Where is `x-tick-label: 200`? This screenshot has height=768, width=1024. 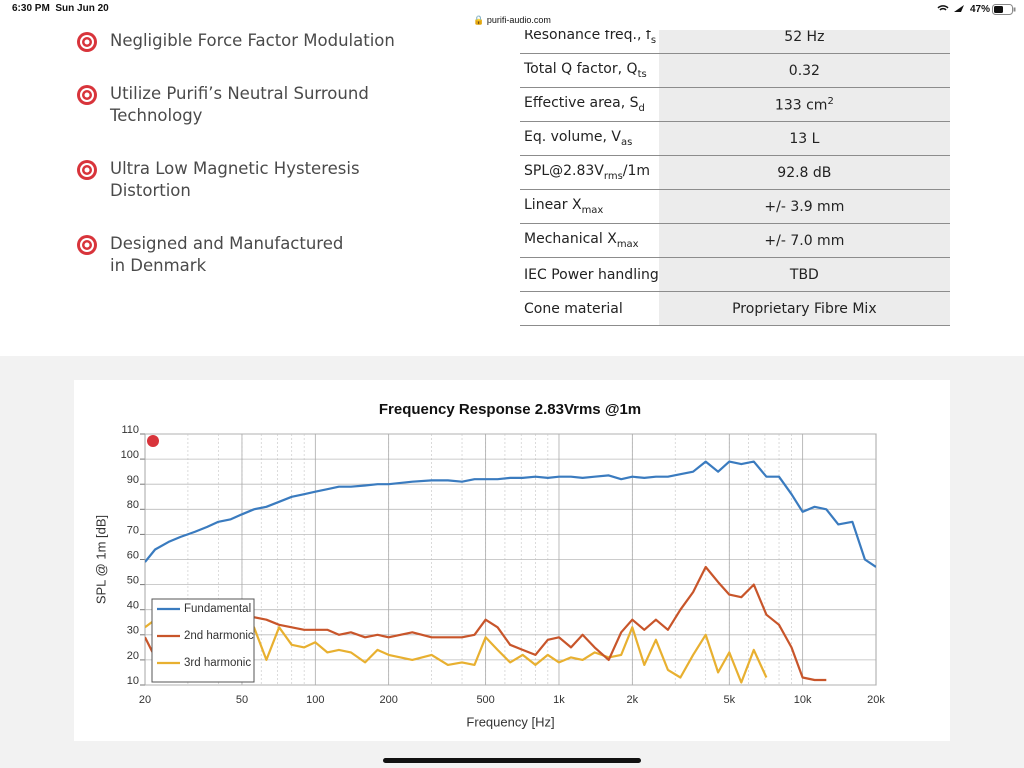
x-tick-label: 200 is located at coordinates (388, 700).